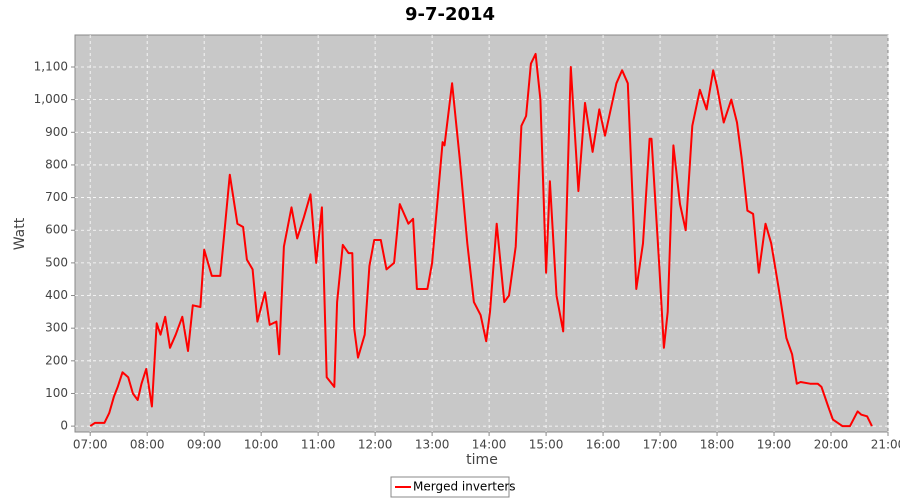 Image resolution: width=900 pixels, height=500 pixels. What do you see at coordinates (51, 99) in the screenshot?
I see `y-tick-label: 1,000` at bounding box center [51, 99].